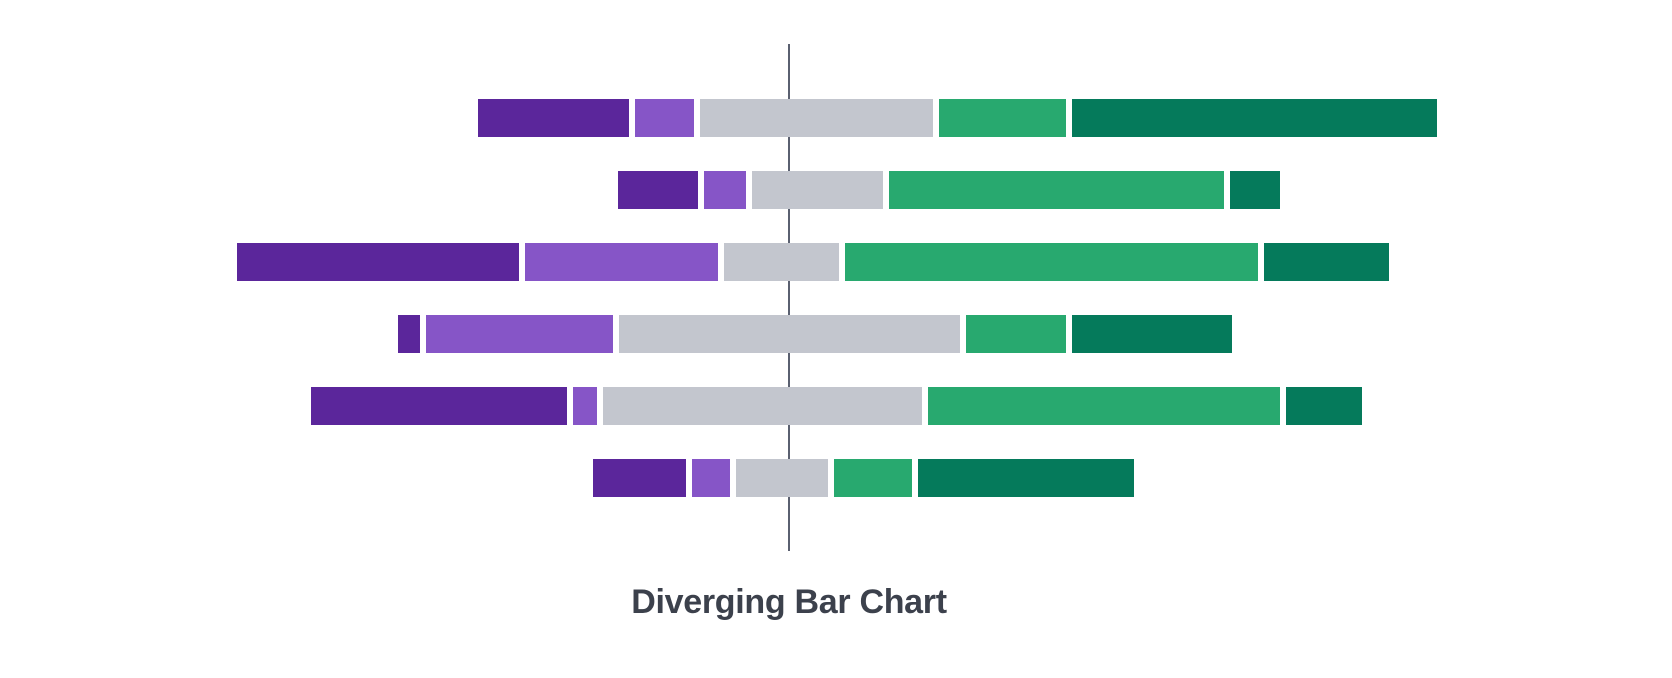 This screenshot has width=1672, height=678. I want to click on center-axis-line, so click(789, 297).